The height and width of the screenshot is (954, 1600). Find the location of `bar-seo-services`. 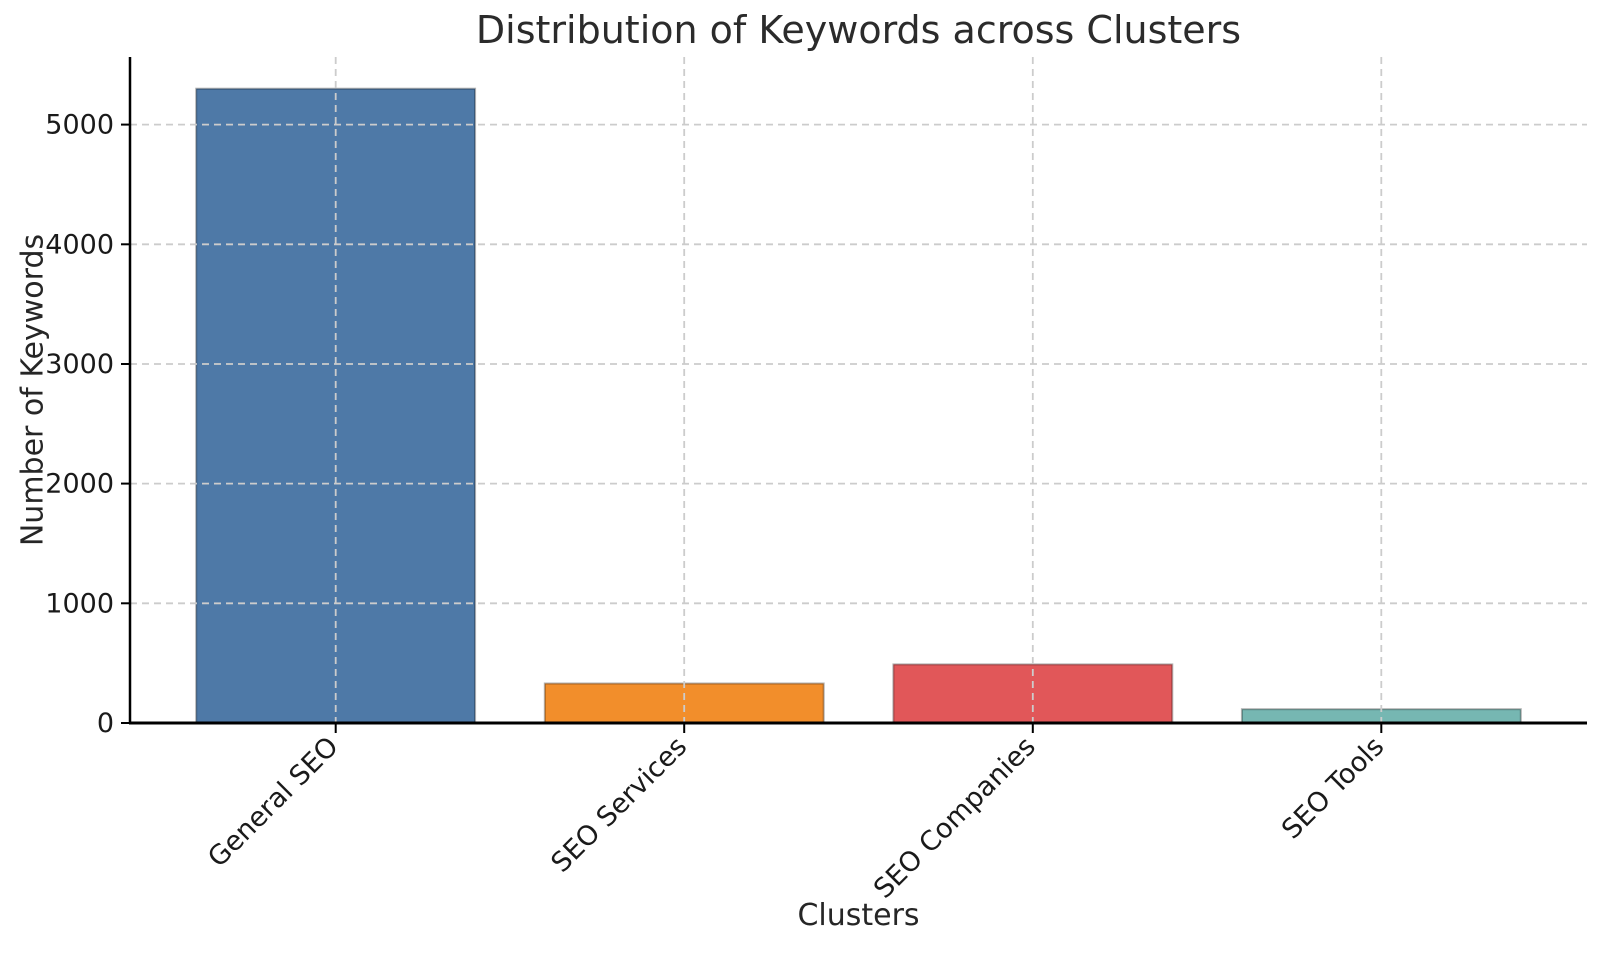

bar-seo-services is located at coordinates (684, 703).